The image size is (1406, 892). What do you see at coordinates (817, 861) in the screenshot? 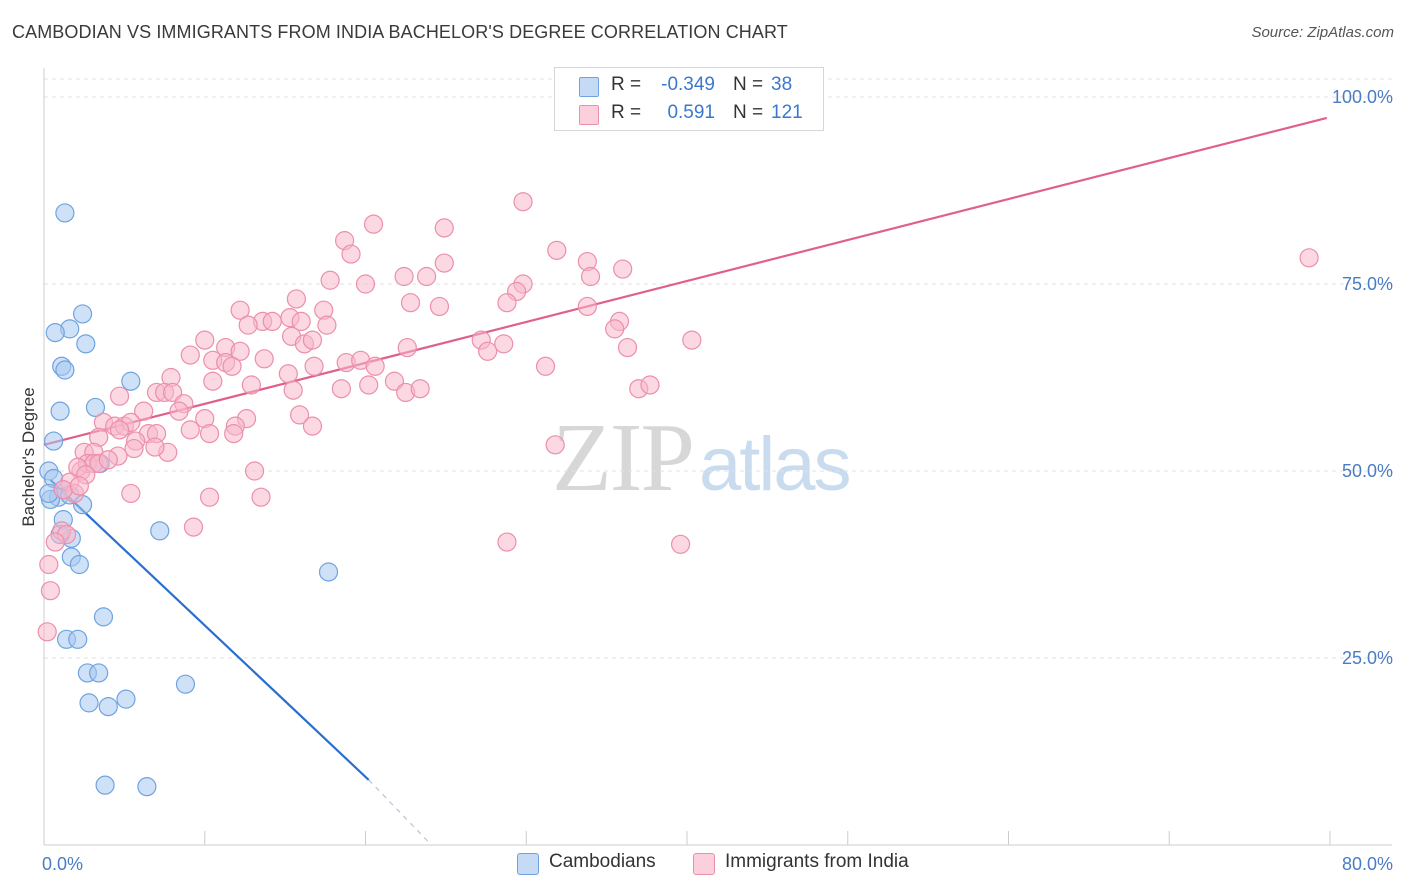
I see `legend-label-india: Immigrants from India` at bounding box center [817, 861].